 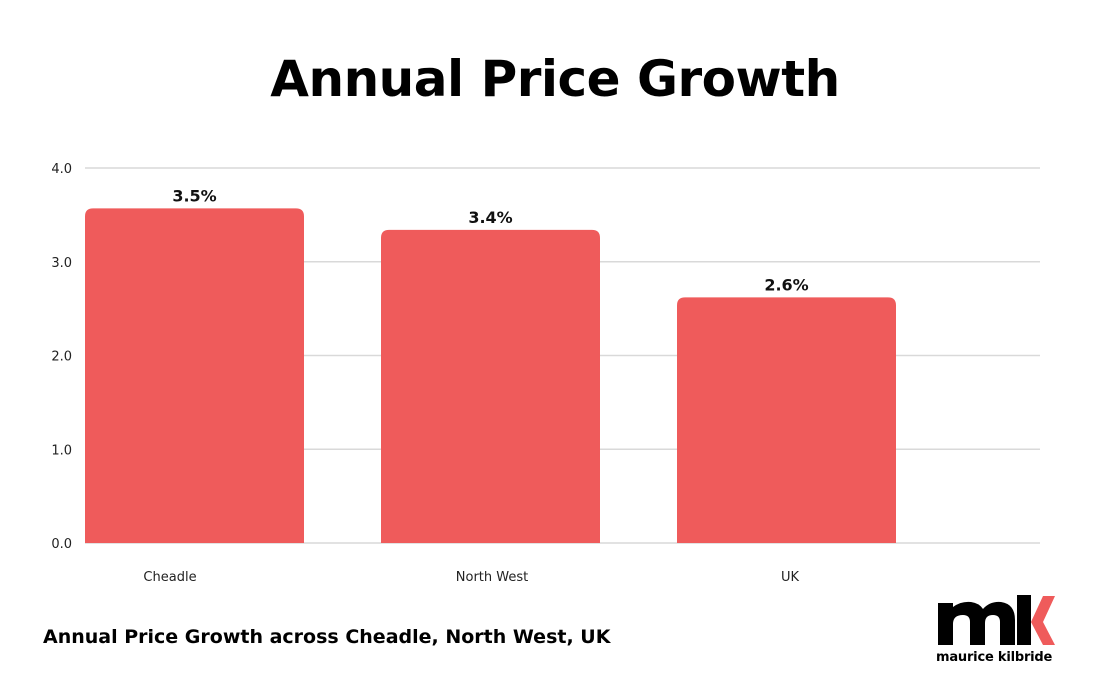 What do you see at coordinates (61, 450) in the screenshot?
I see `y-tick-label: 1.0` at bounding box center [61, 450].